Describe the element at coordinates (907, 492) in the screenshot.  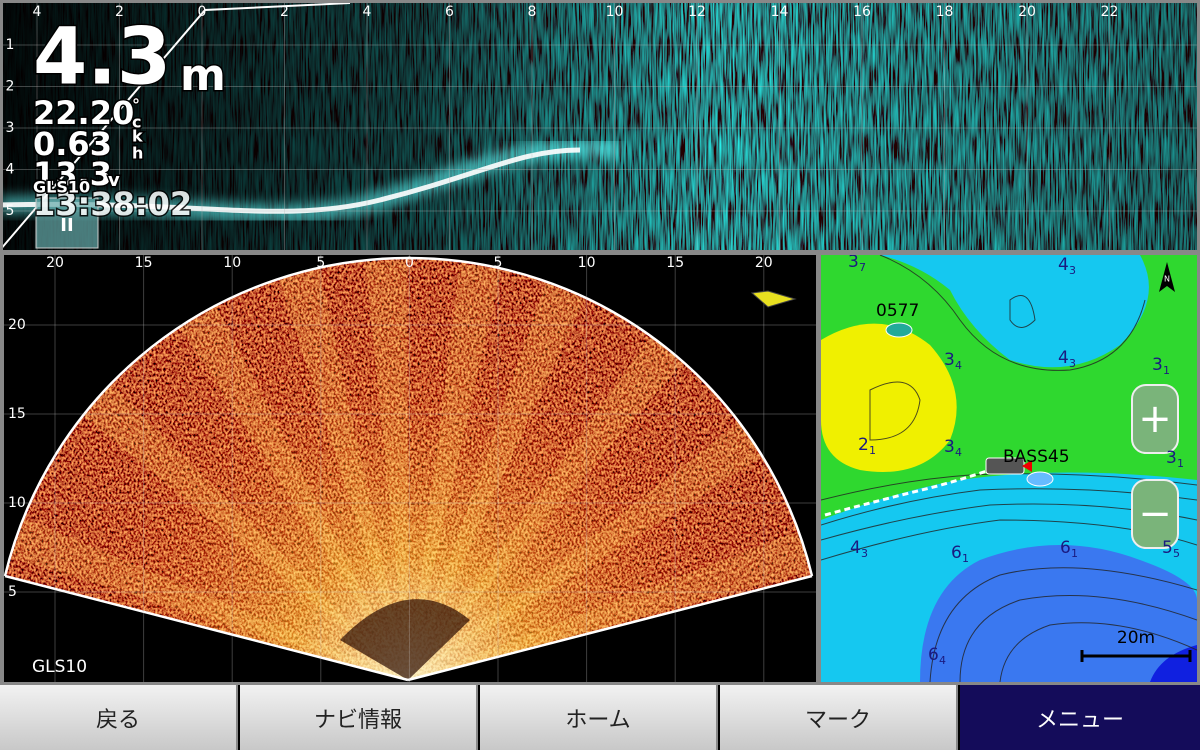
I see `track` at that location.